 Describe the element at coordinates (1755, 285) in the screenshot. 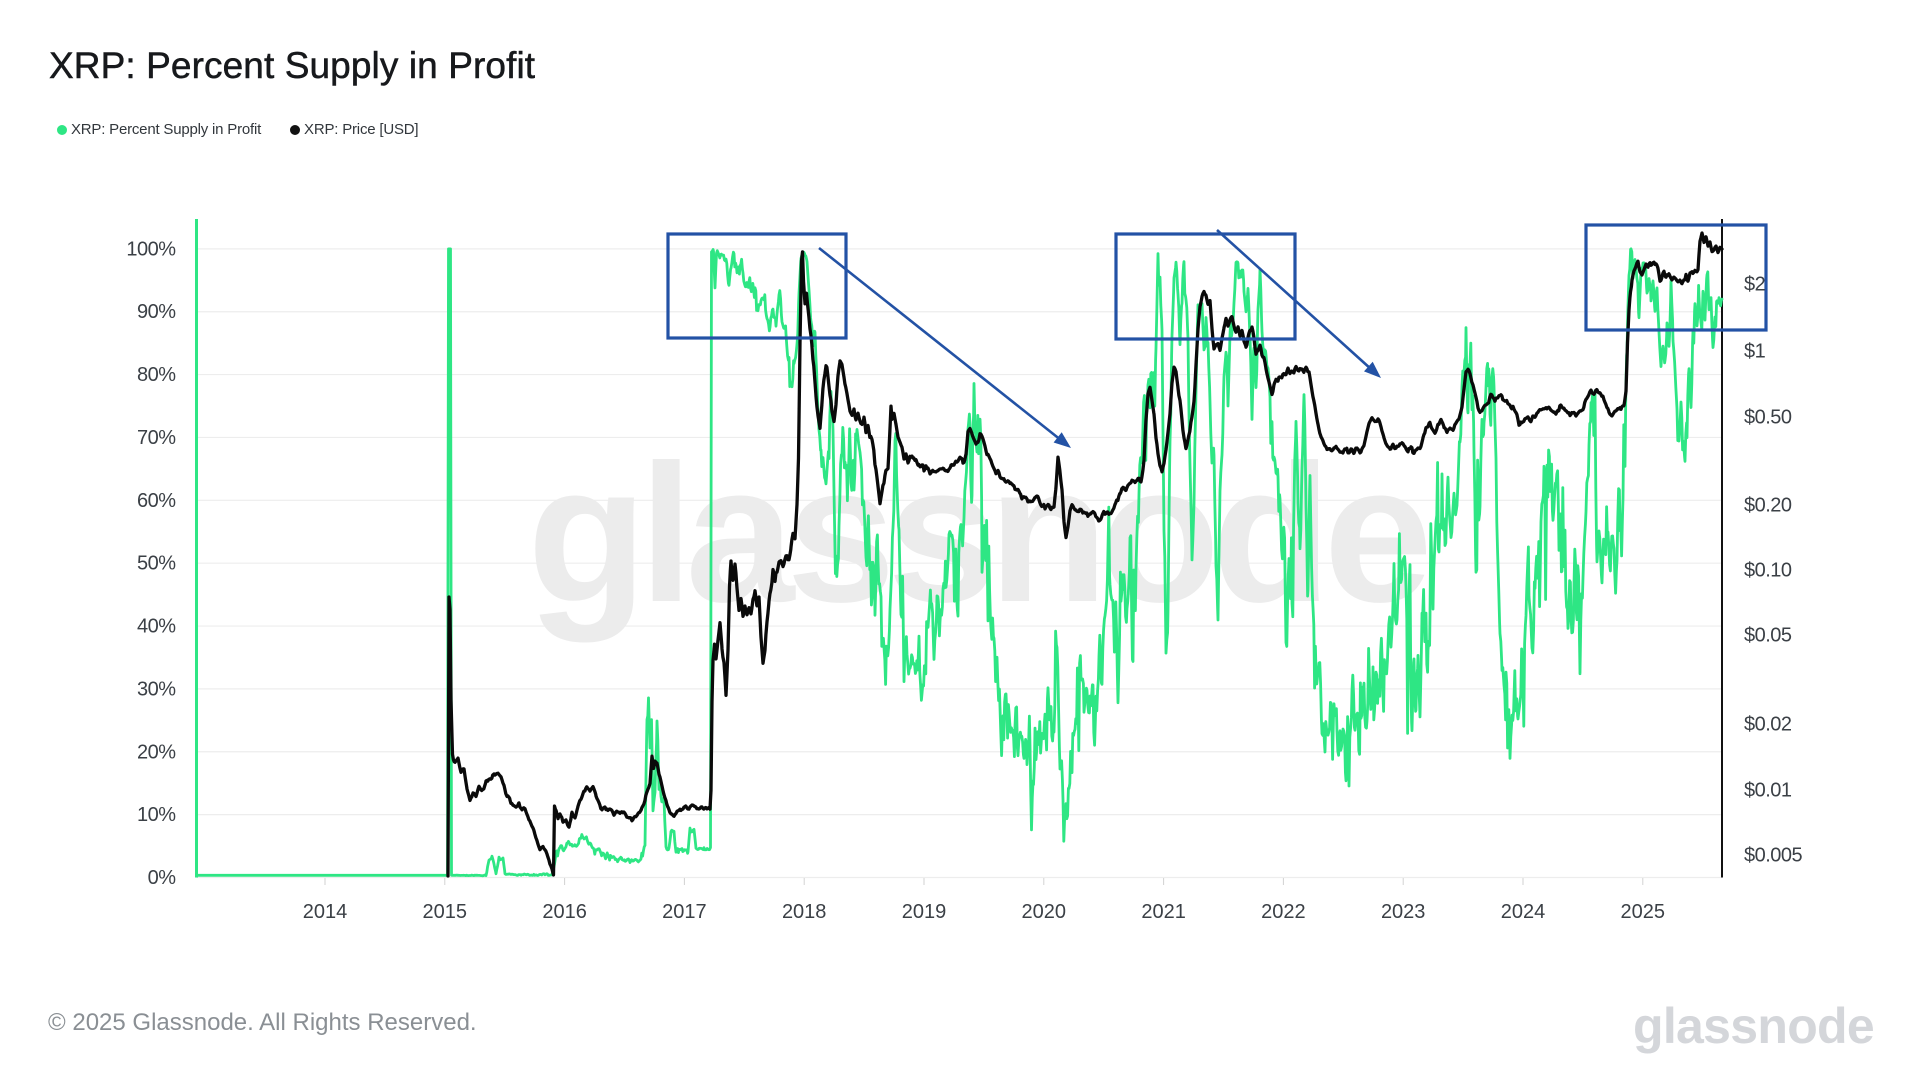

I see `svg-text: $2` at that location.